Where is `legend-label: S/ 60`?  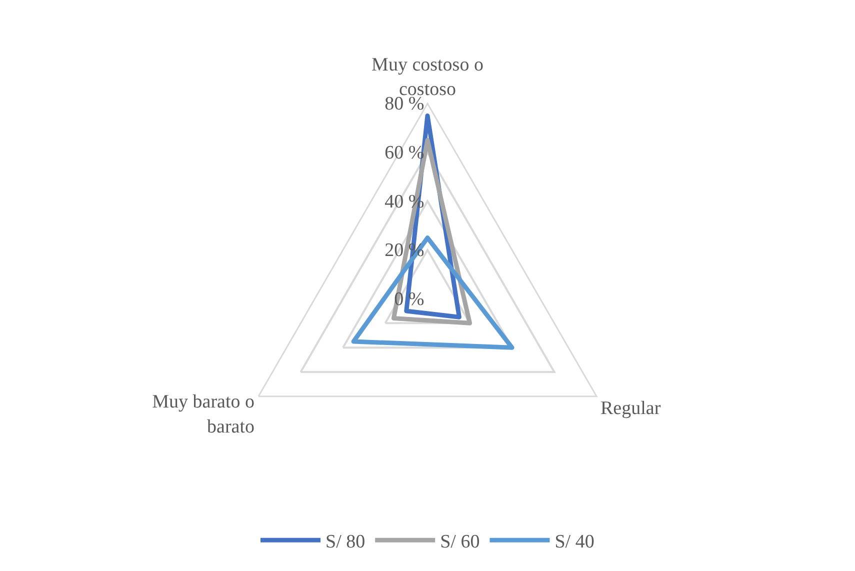 legend-label: S/ 60 is located at coordinates (460, 542).